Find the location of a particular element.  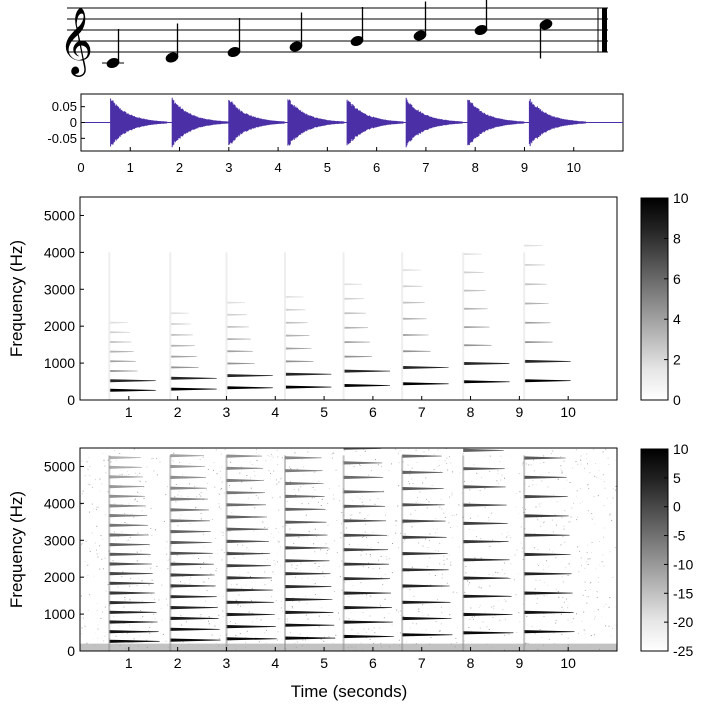

waveform-xtick-label: 1 is located at coordinates (130, 167).